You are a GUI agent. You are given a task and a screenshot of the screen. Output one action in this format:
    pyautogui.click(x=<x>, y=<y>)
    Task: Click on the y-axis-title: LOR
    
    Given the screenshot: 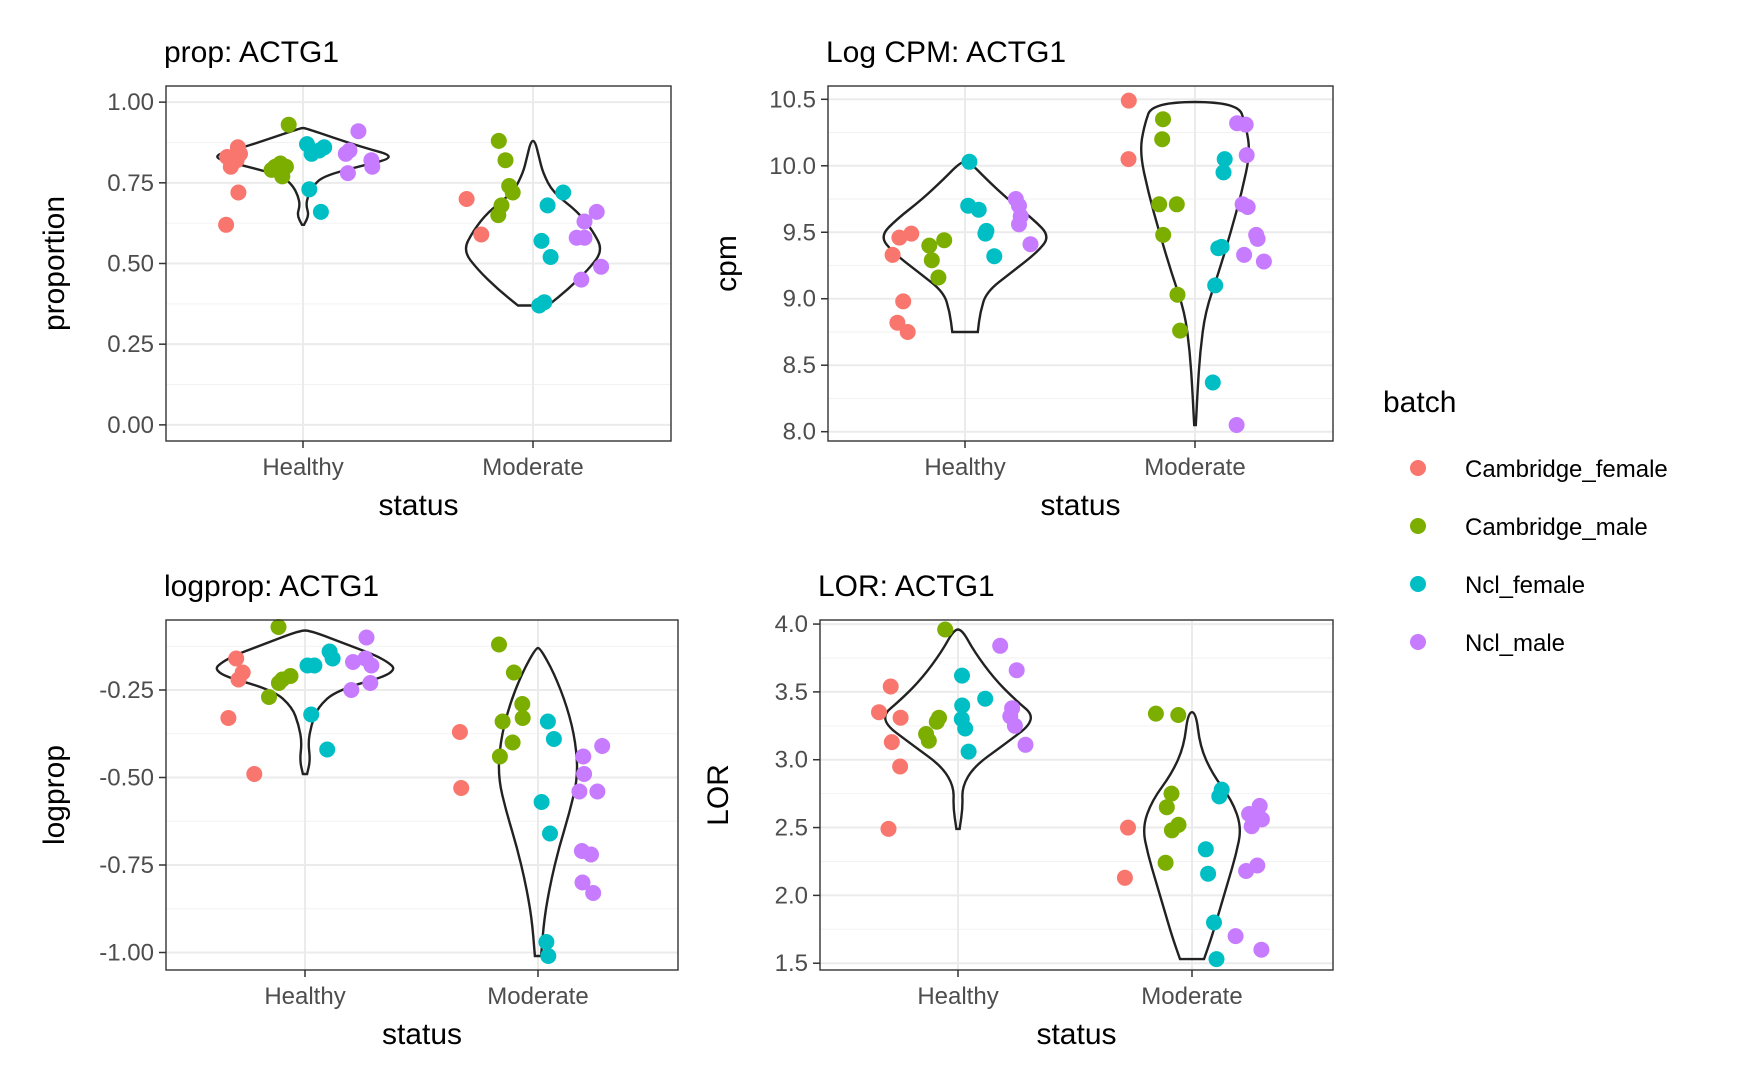 What is the action you would take?
    pyautogui.click(x=718, y=795)
    